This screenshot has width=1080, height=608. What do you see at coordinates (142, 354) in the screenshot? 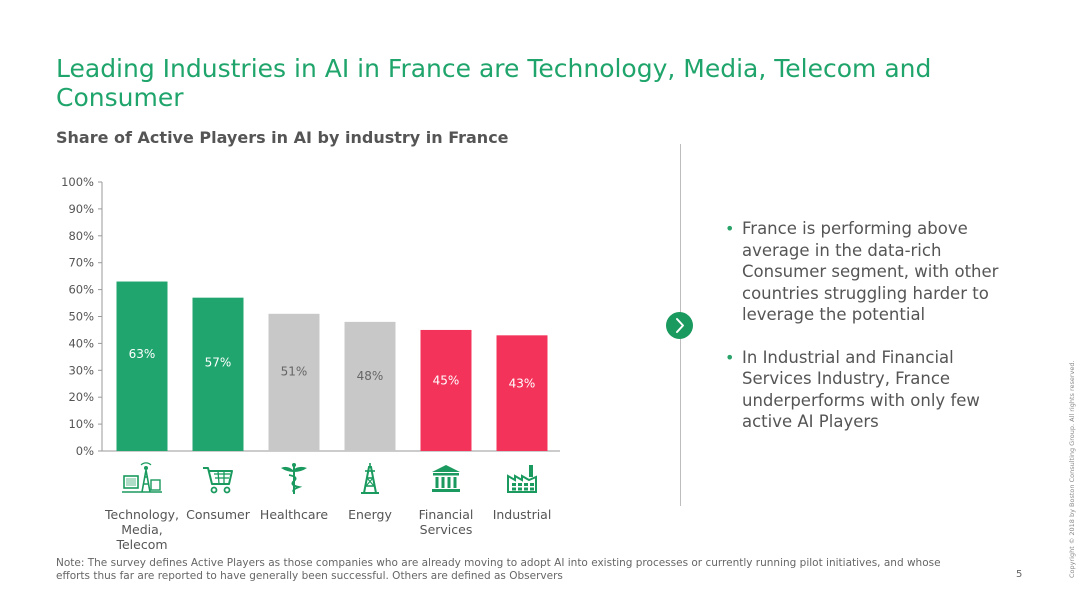
I see `bar-value-label: 63%` at bounding box center [142, 354].